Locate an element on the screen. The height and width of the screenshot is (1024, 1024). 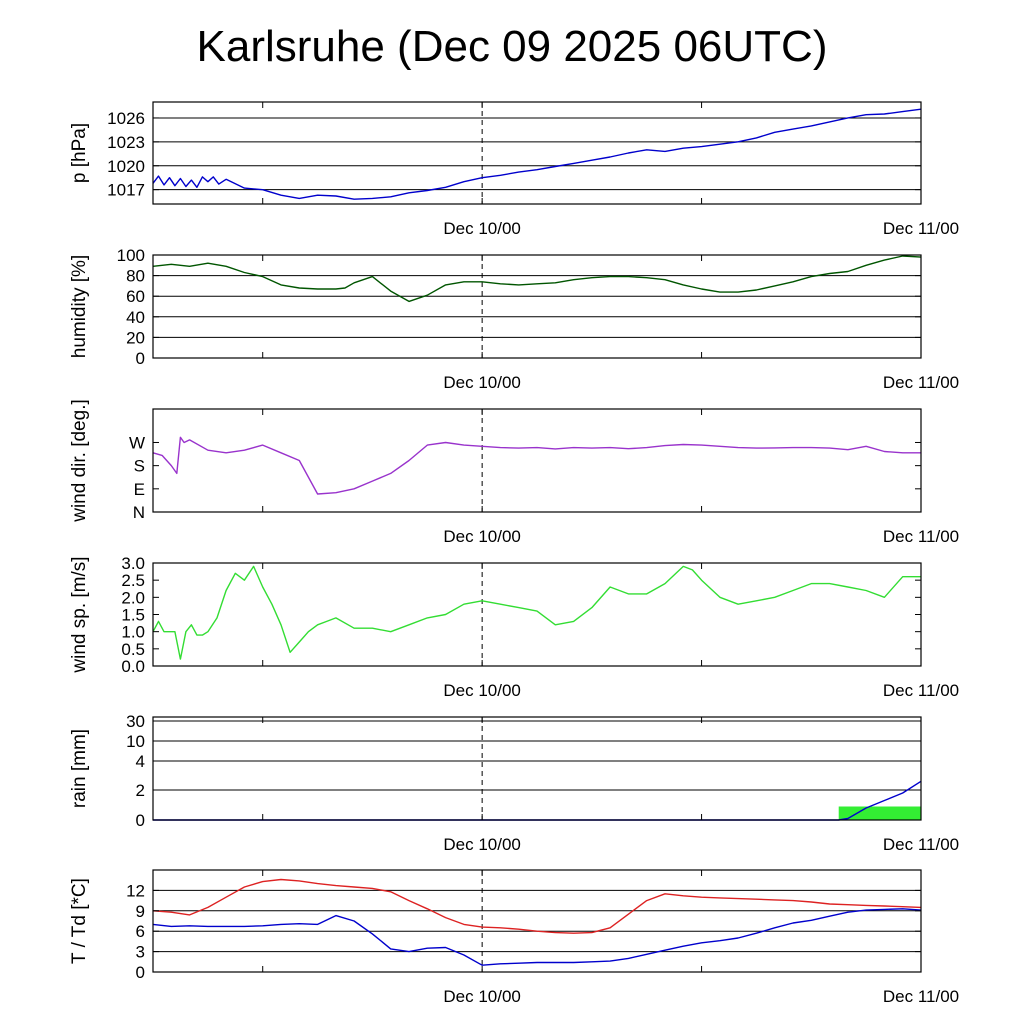
y-axis-label: wind sp. [m/s] is located at coordinates (79, 614).